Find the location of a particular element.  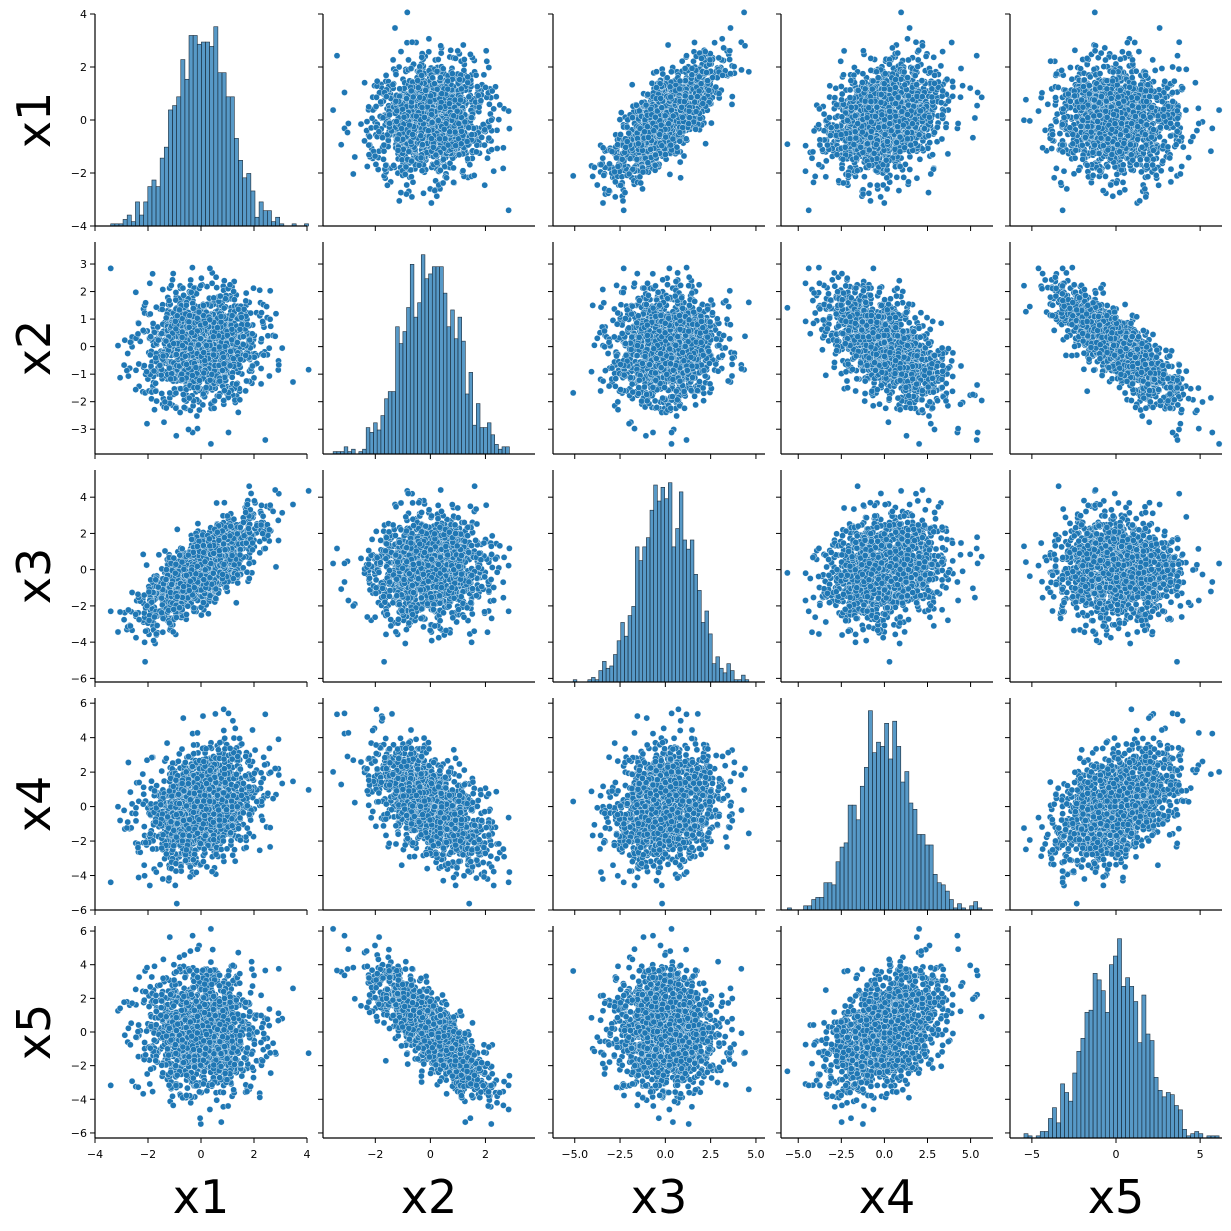

panel-x1-x2 is located at coordinates (426, 120).